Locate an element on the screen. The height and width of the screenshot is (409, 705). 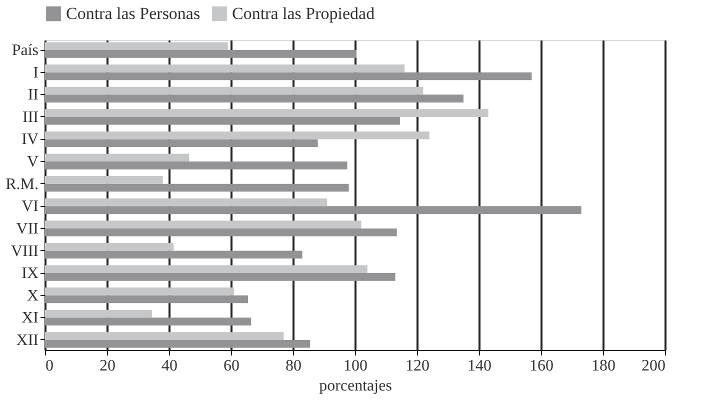
x-tick-label: 200 is located at coordinates (654, 366).